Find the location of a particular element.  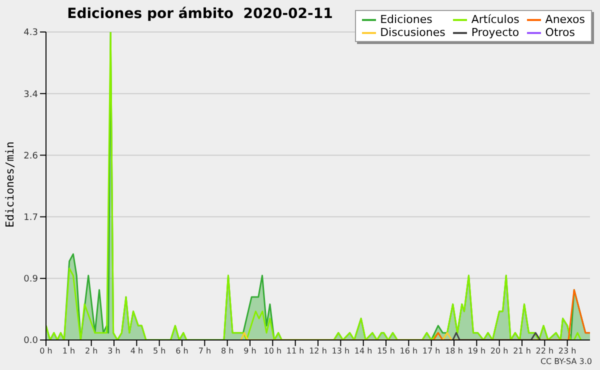

x-tick-label: 21 h is located at coordinates (522, 351).